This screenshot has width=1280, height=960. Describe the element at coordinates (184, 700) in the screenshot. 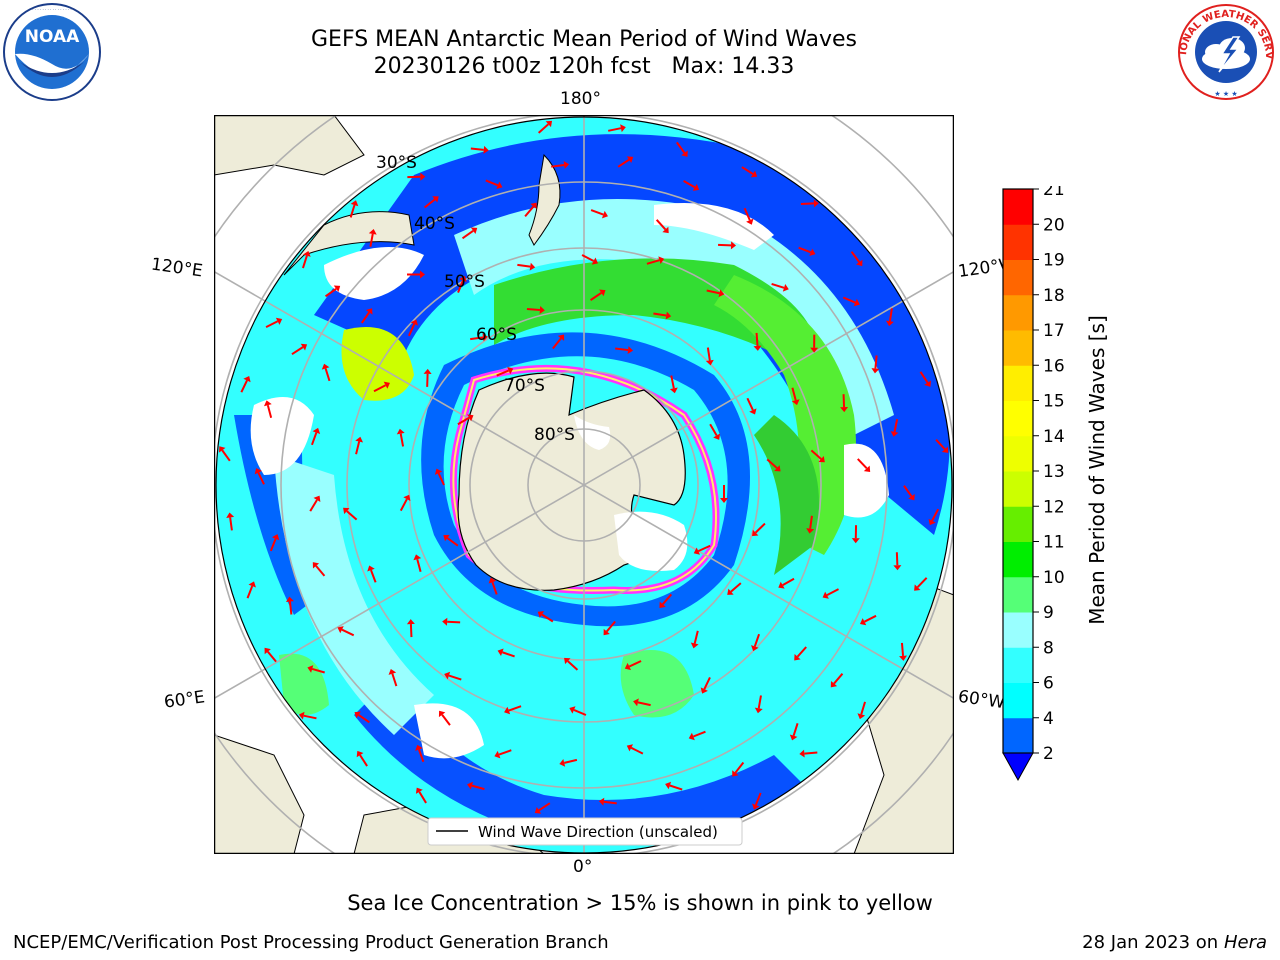

I see `lon-label-60e: 60°E` at that location.